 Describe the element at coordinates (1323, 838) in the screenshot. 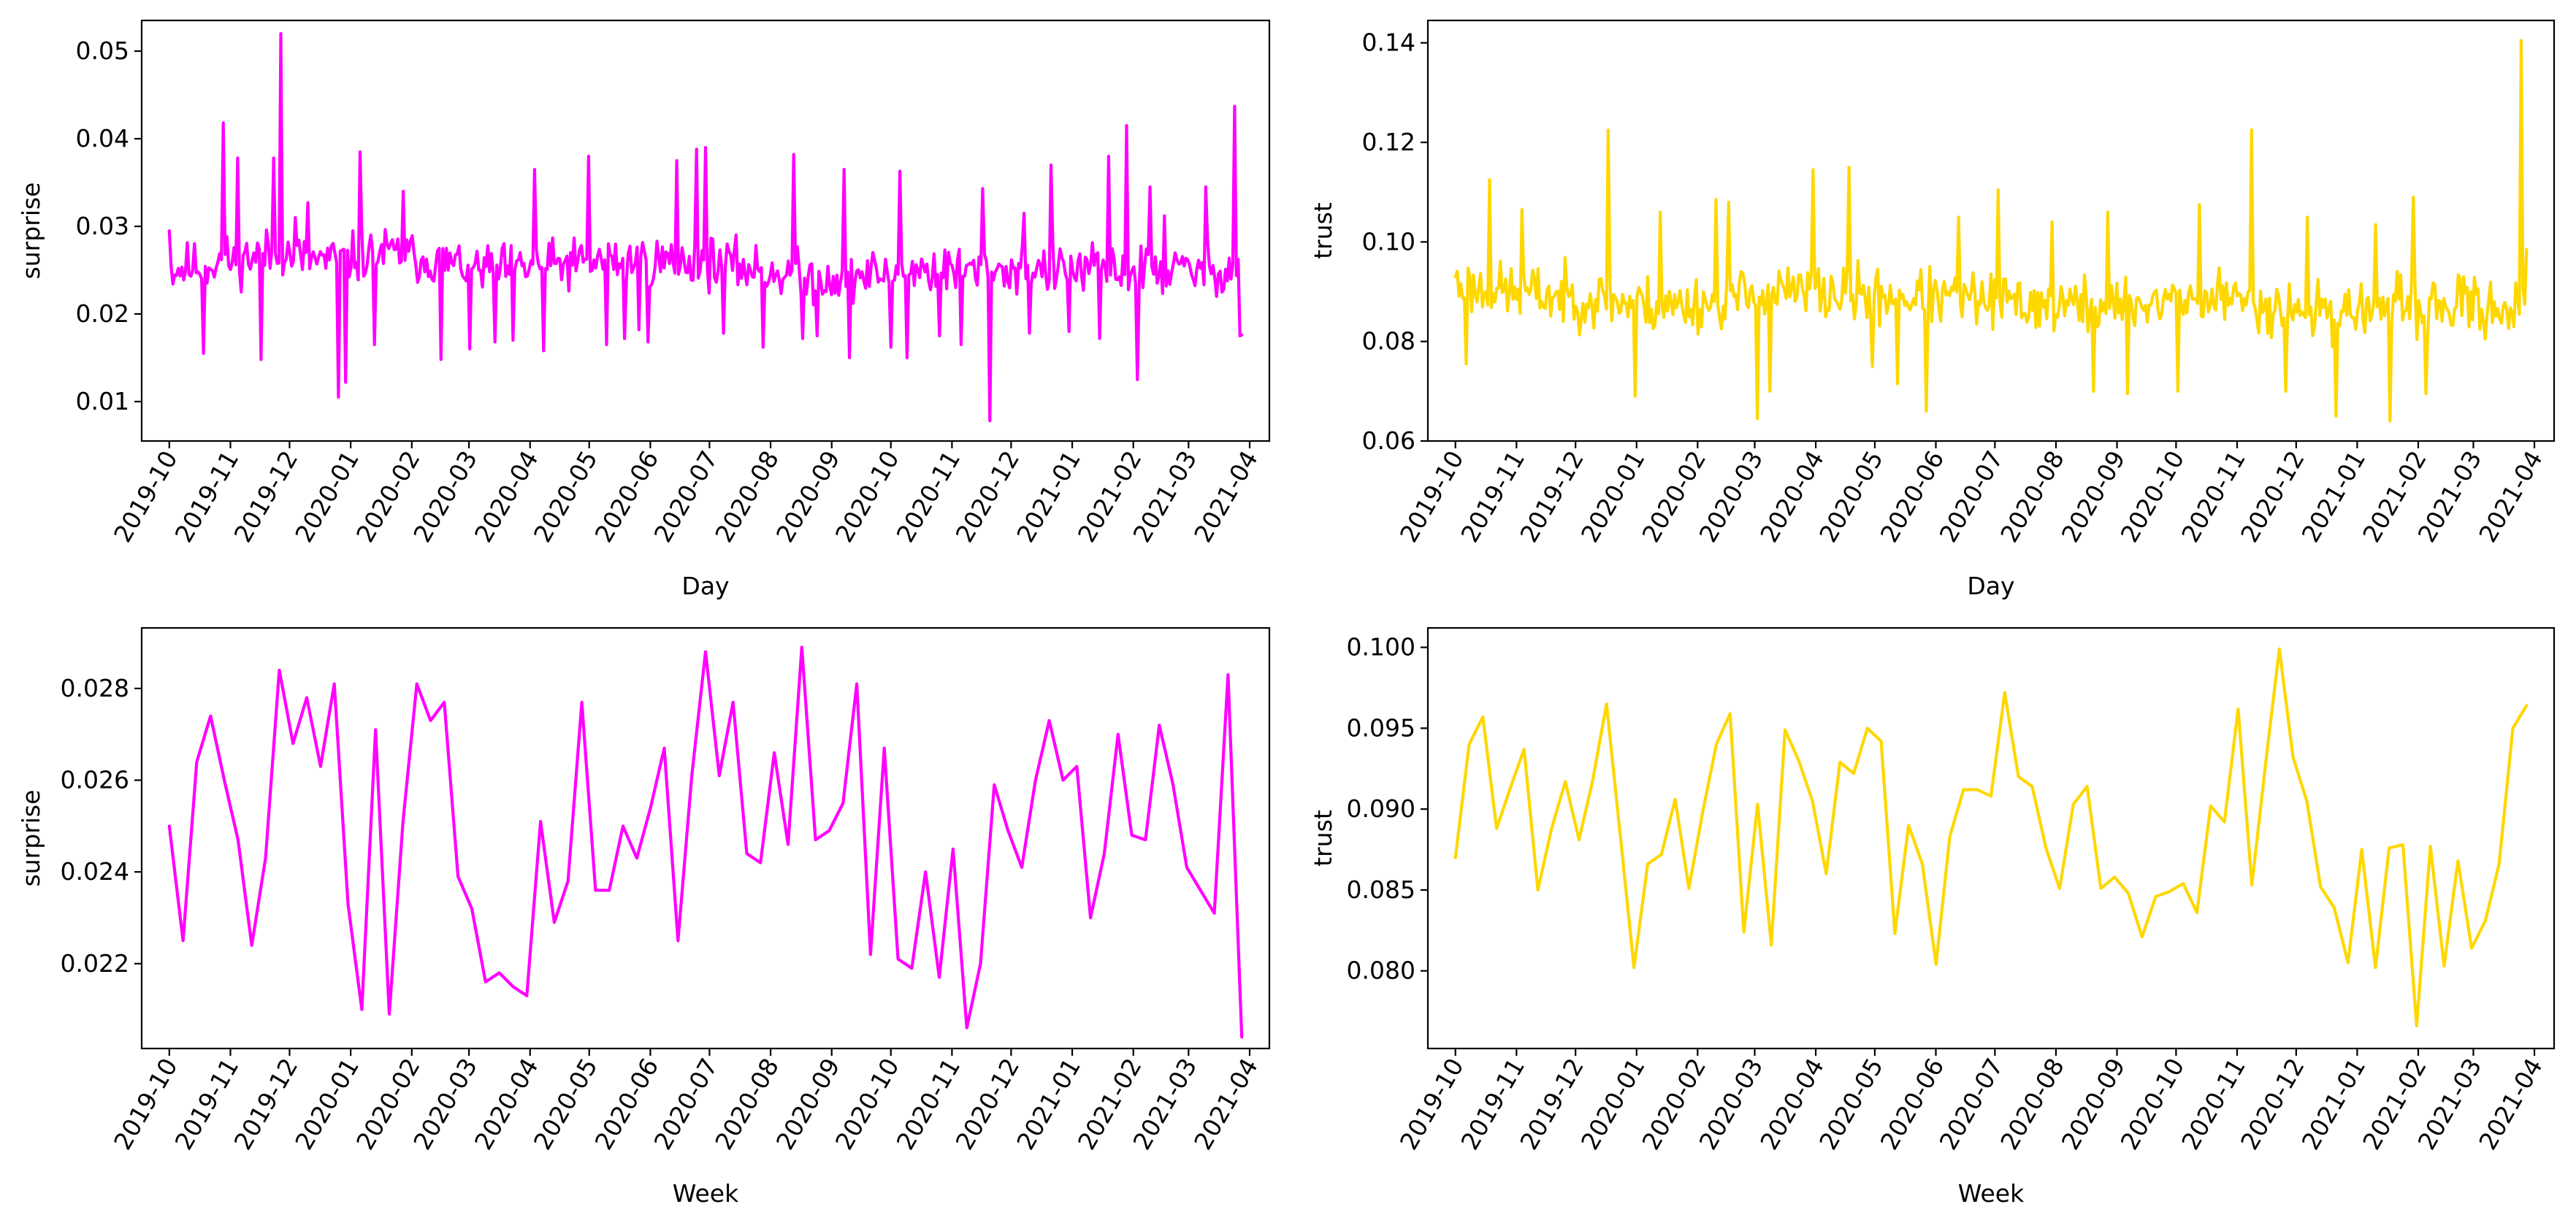

I see `weekly-trust-ylabel: trust` at that location.